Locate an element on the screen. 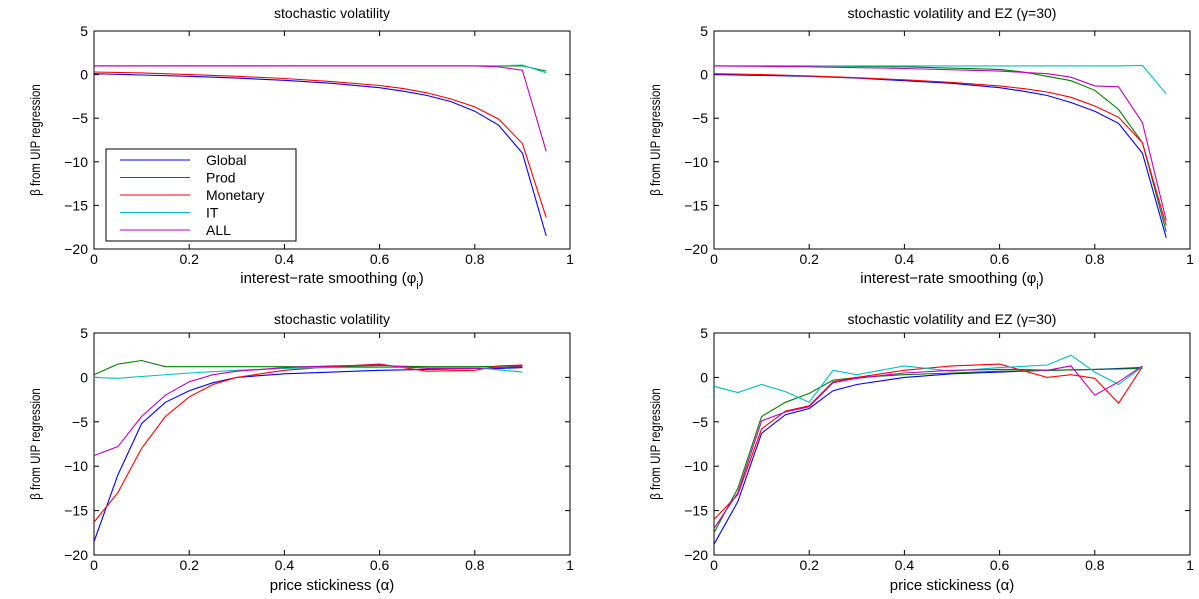  legend-label: Prod is located at coordinates (221, 178).